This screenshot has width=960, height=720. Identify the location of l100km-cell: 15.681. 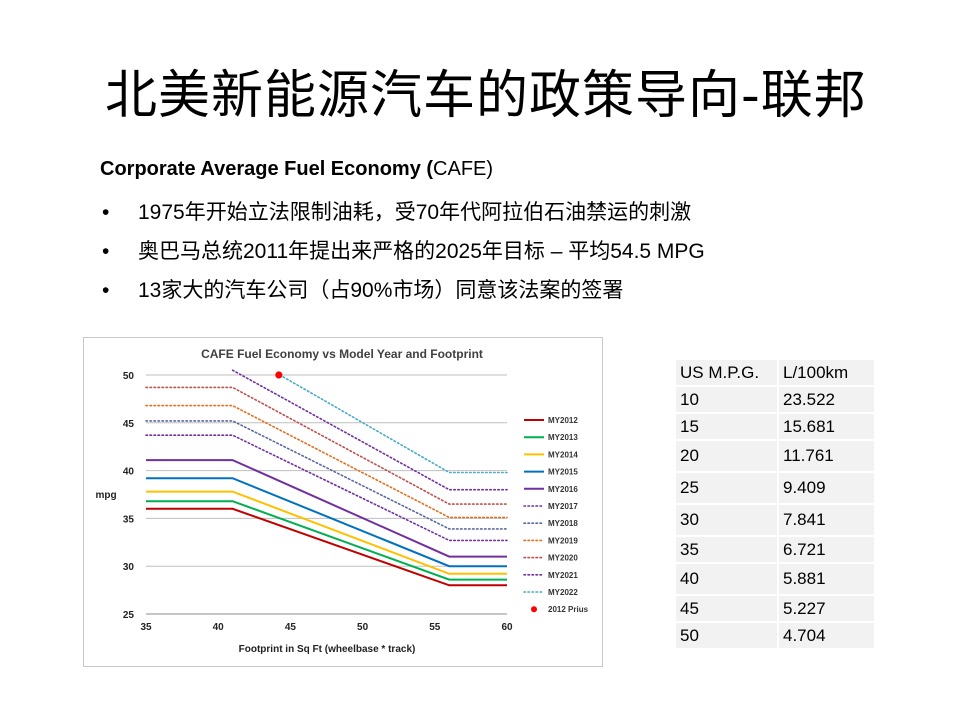
(826, 427).